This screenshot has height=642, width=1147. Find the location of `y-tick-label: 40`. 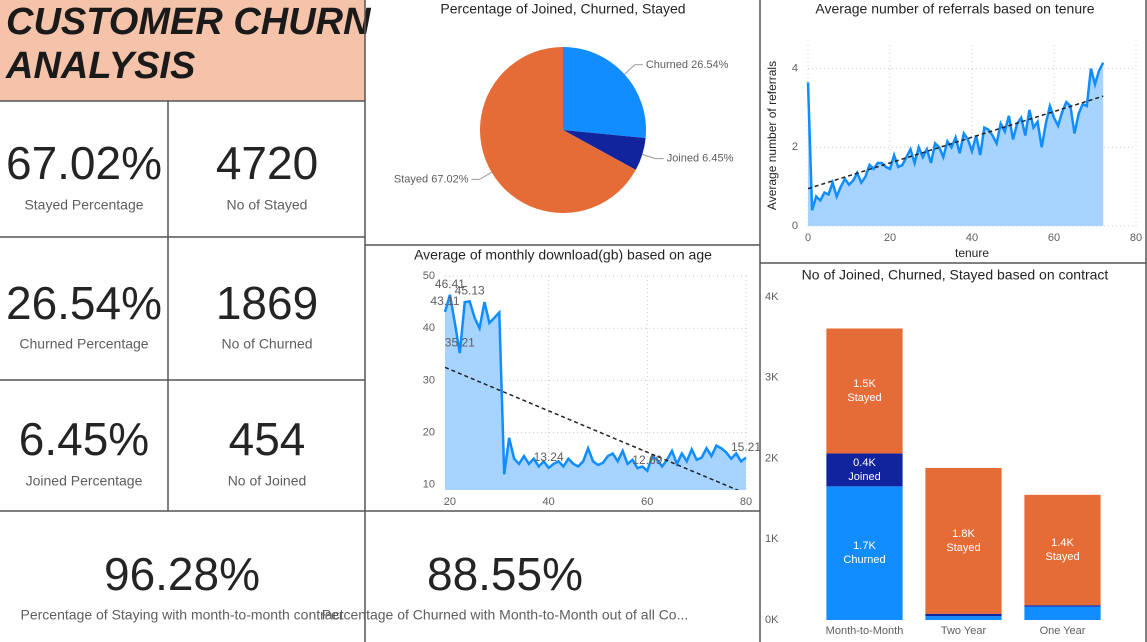

y-tick-label: 40 is located at coordinates (429, 328).